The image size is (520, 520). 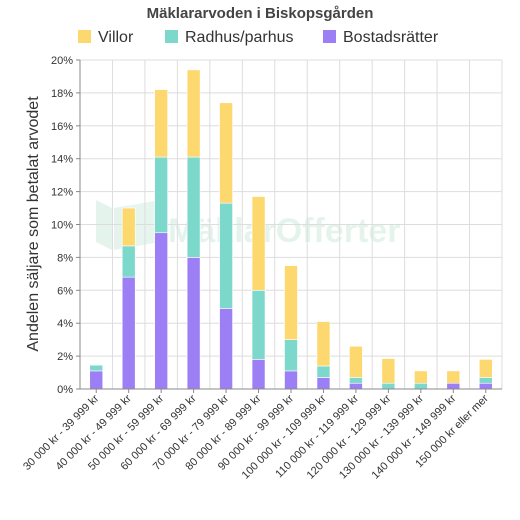 I want to click on legend-label-1: Radhus/parhus, so click(x=239, y=37).